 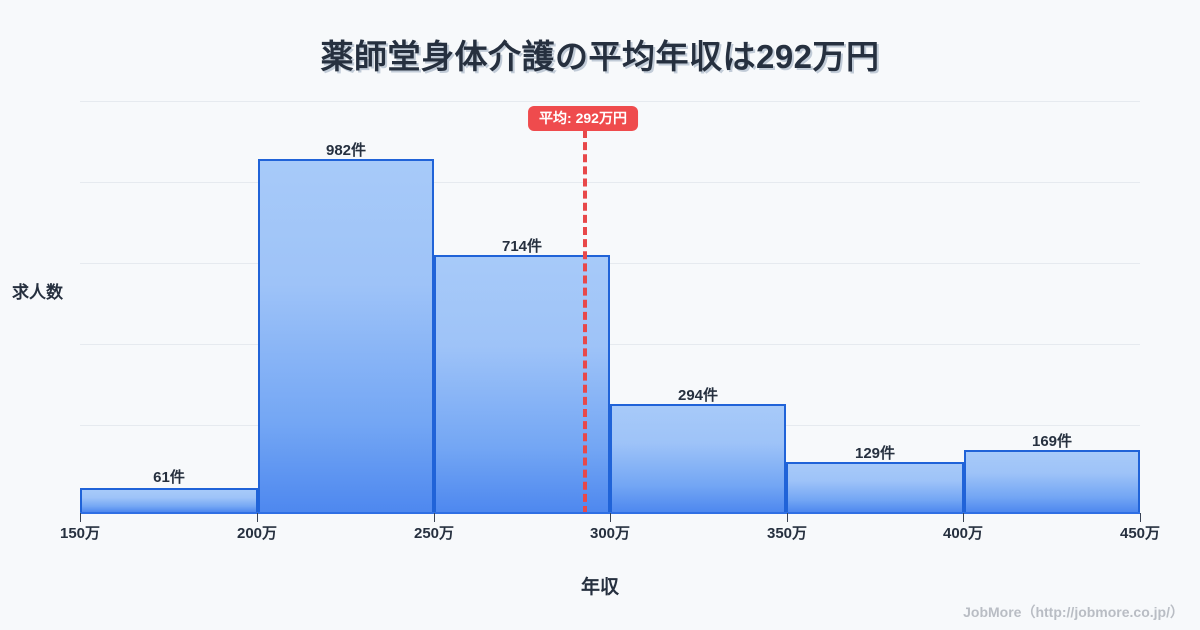 I want to click on bar-value-label: 982件, so click(x=346, y=150).